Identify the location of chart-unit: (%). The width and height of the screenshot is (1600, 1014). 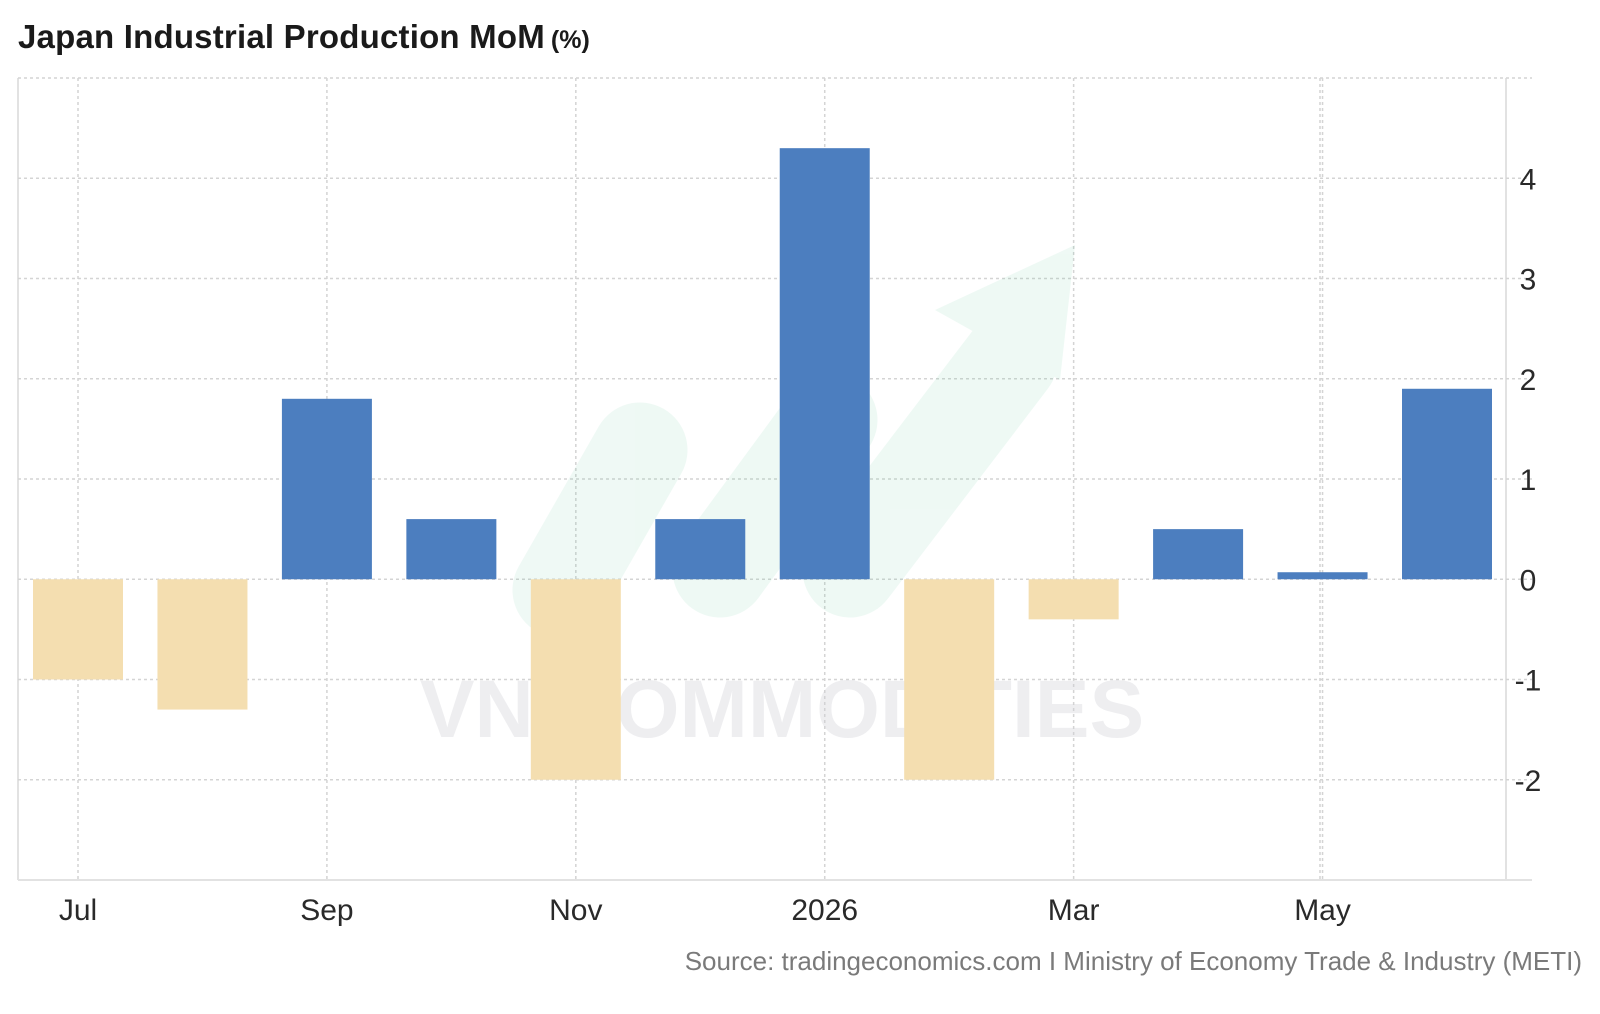
(570, 40).